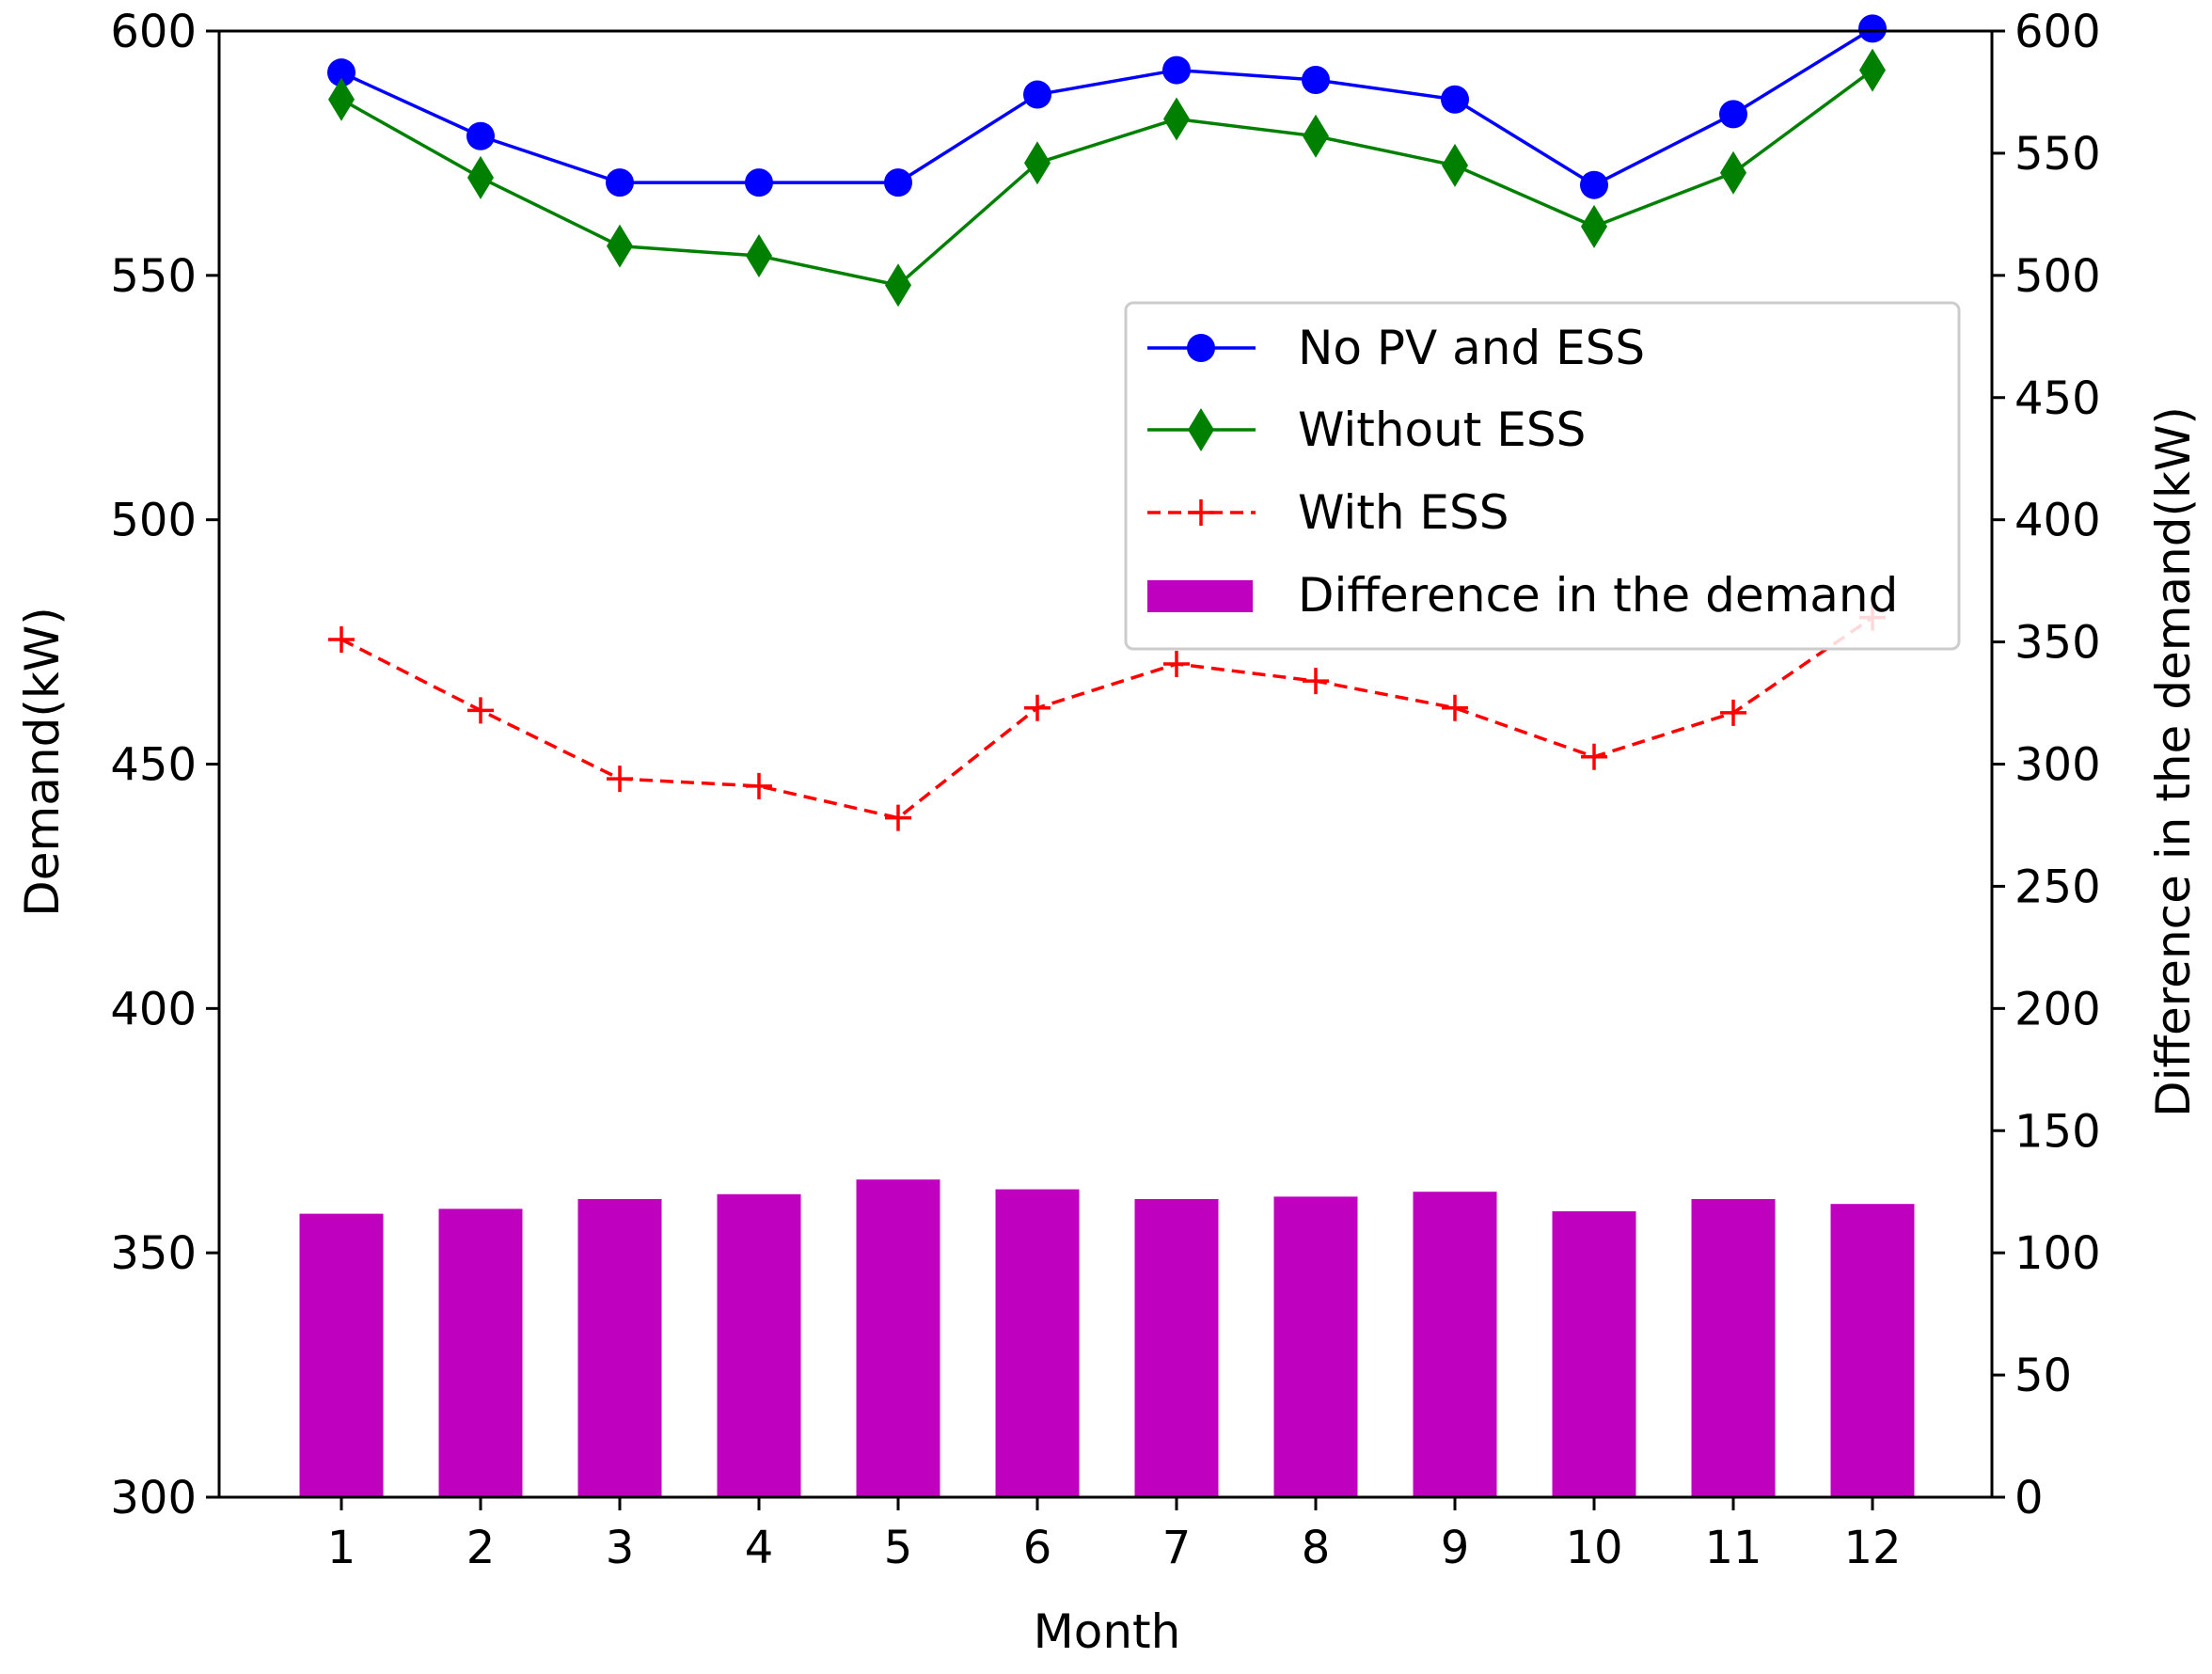  Describe the element at coordinates (1106, 718) in the screenshot. I see `series-line-with-ess` at that location.